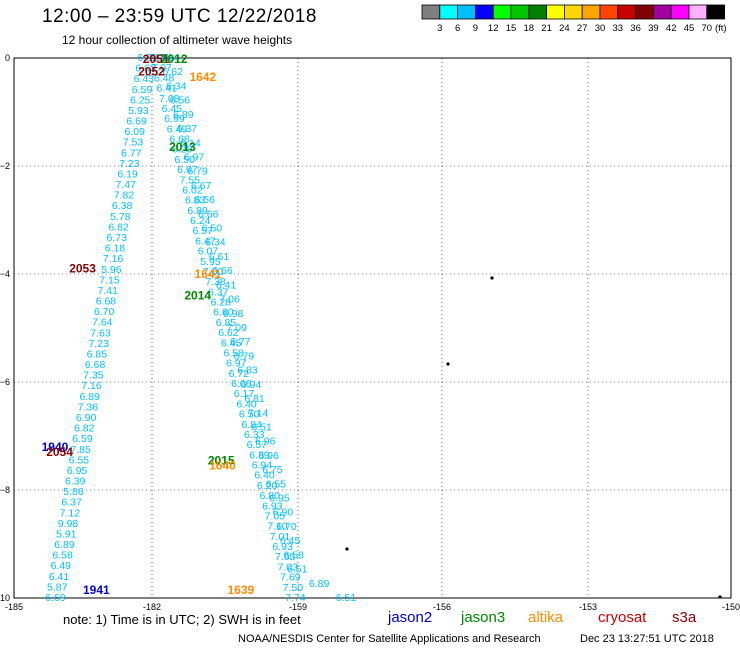  Describe the element at coordinates (215, 243) in the screenshot. I see `wave-height-value: 6.34` at that location.